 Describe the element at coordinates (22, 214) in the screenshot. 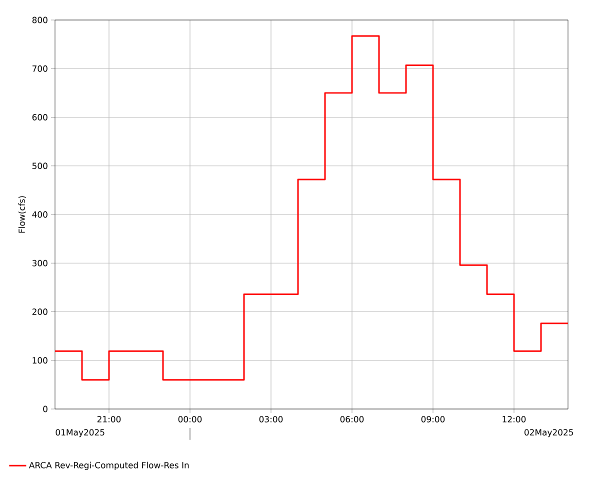

I see `y-axis-title: Flow(cfs)` at that location.